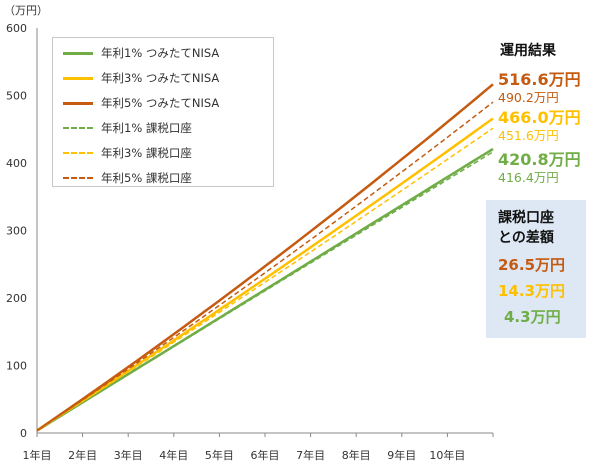  What do you see at coordinates (539, 159) in the screenshot?
I see `result-nisa-1pct: 420.8万円` at bounding box center [539, 159].